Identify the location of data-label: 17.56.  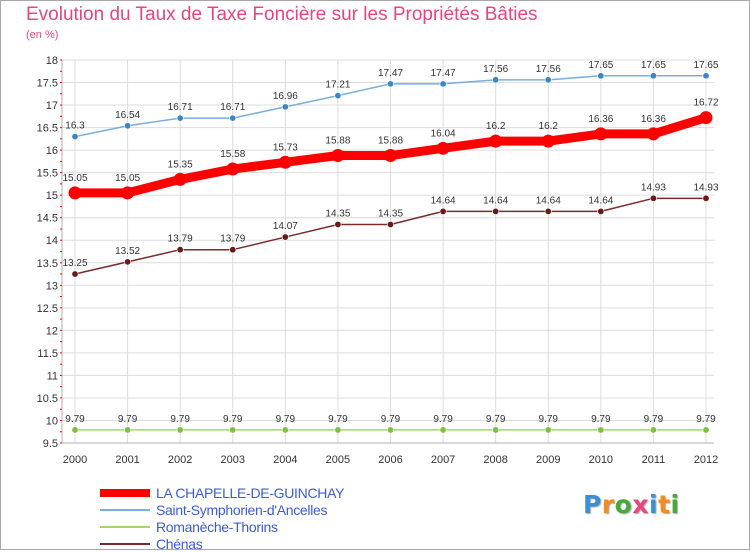
(495, 69).